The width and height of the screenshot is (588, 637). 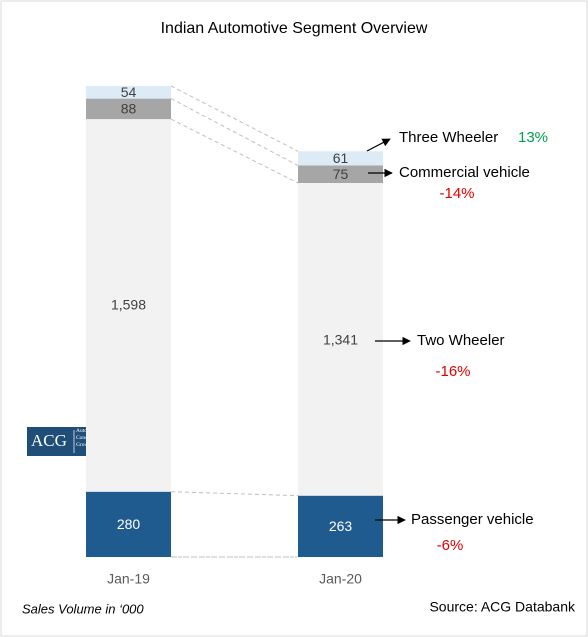 What do you see at coordinates (533, 137) in the screenshot?
I see `change-label: 13%` at bounding box center [533, 137].